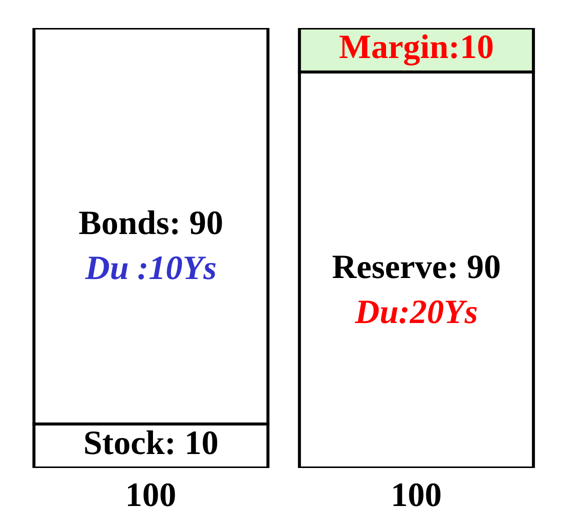 This screenshot has height=526, width=567. What do you see at coordinates (150, 443) in the screenshot?
I see `data-label: Stock: 10` at bounding box center [150, 443].